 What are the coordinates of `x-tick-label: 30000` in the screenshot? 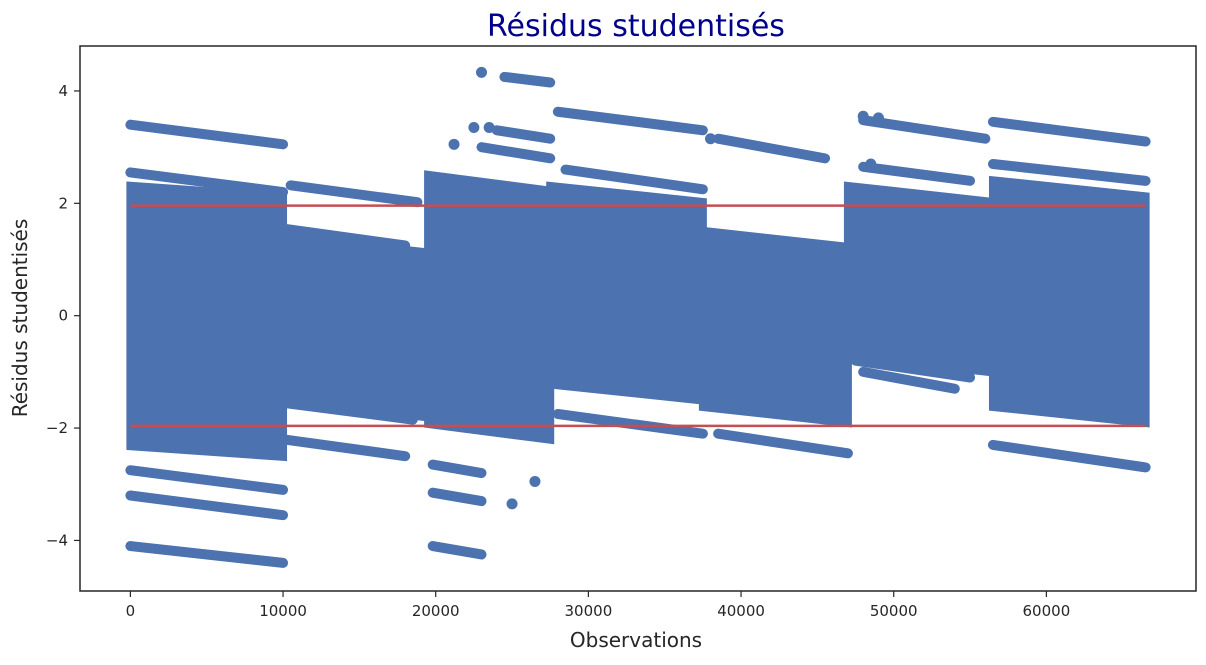 It's located at (589, 611).